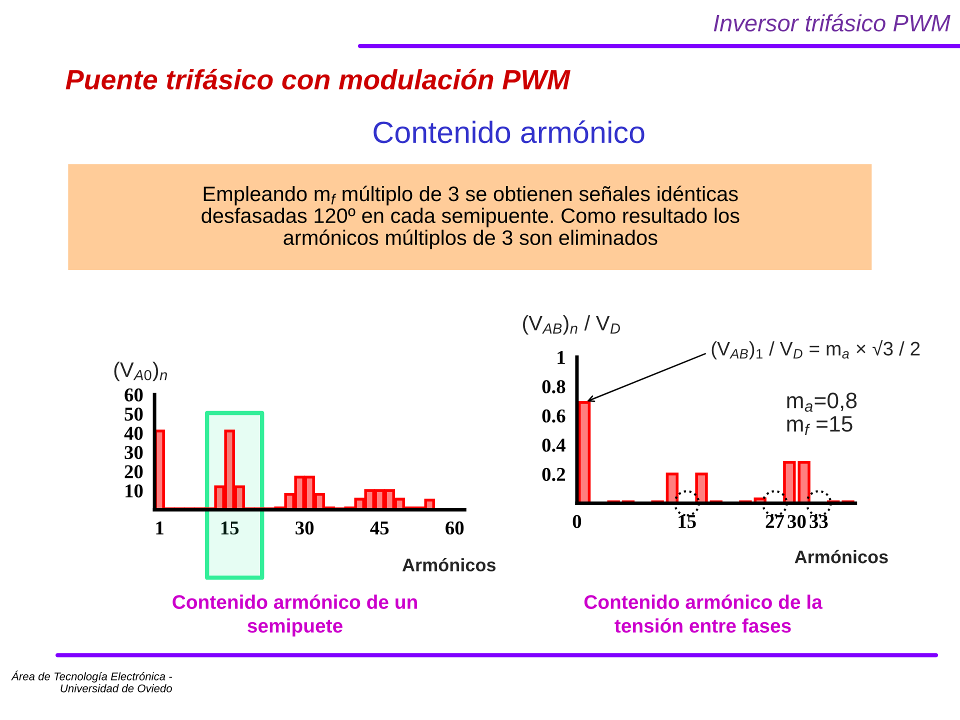 The width and height of the screenshot is (960, 720). Describe the element at coordinates (554, 475) in the screenshot. I see `y-tick-label: 0.2` at that location.